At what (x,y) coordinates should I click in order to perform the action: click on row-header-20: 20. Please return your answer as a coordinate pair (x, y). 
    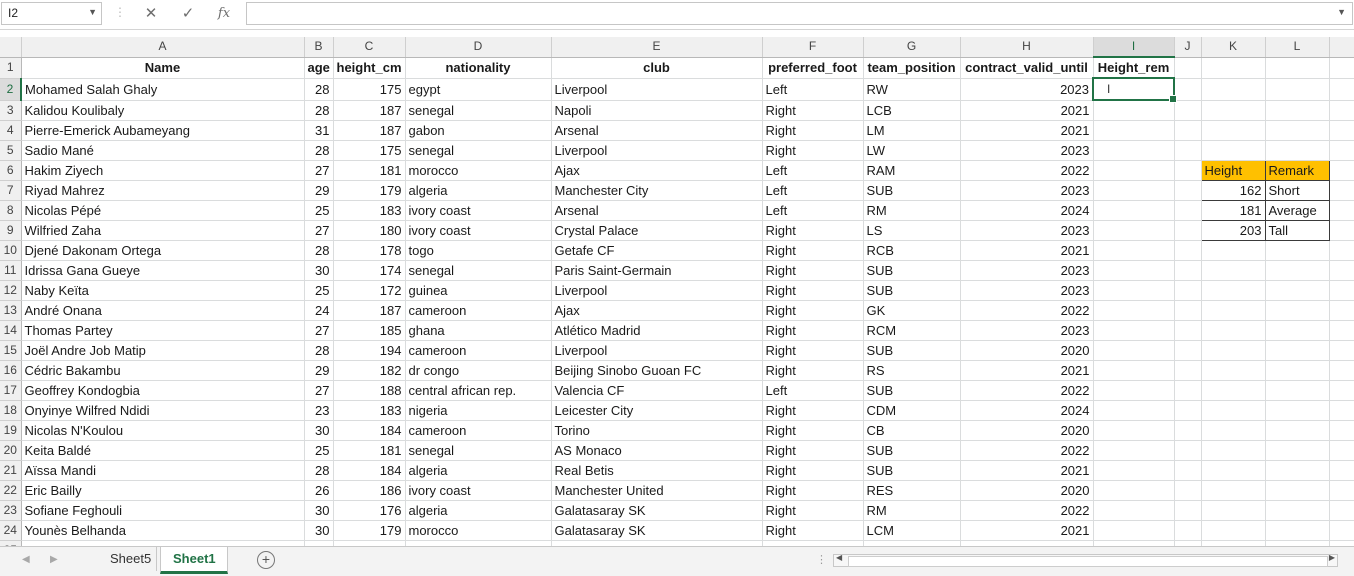
    Looking at the image, I should click on (11, 450).